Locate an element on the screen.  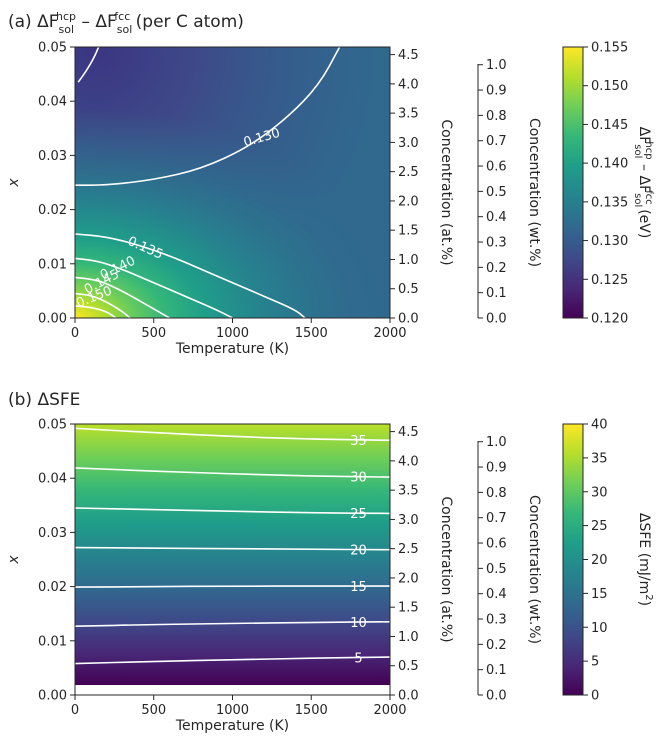
y-tick-label: 0.03 is located at coordinates (52, 156).